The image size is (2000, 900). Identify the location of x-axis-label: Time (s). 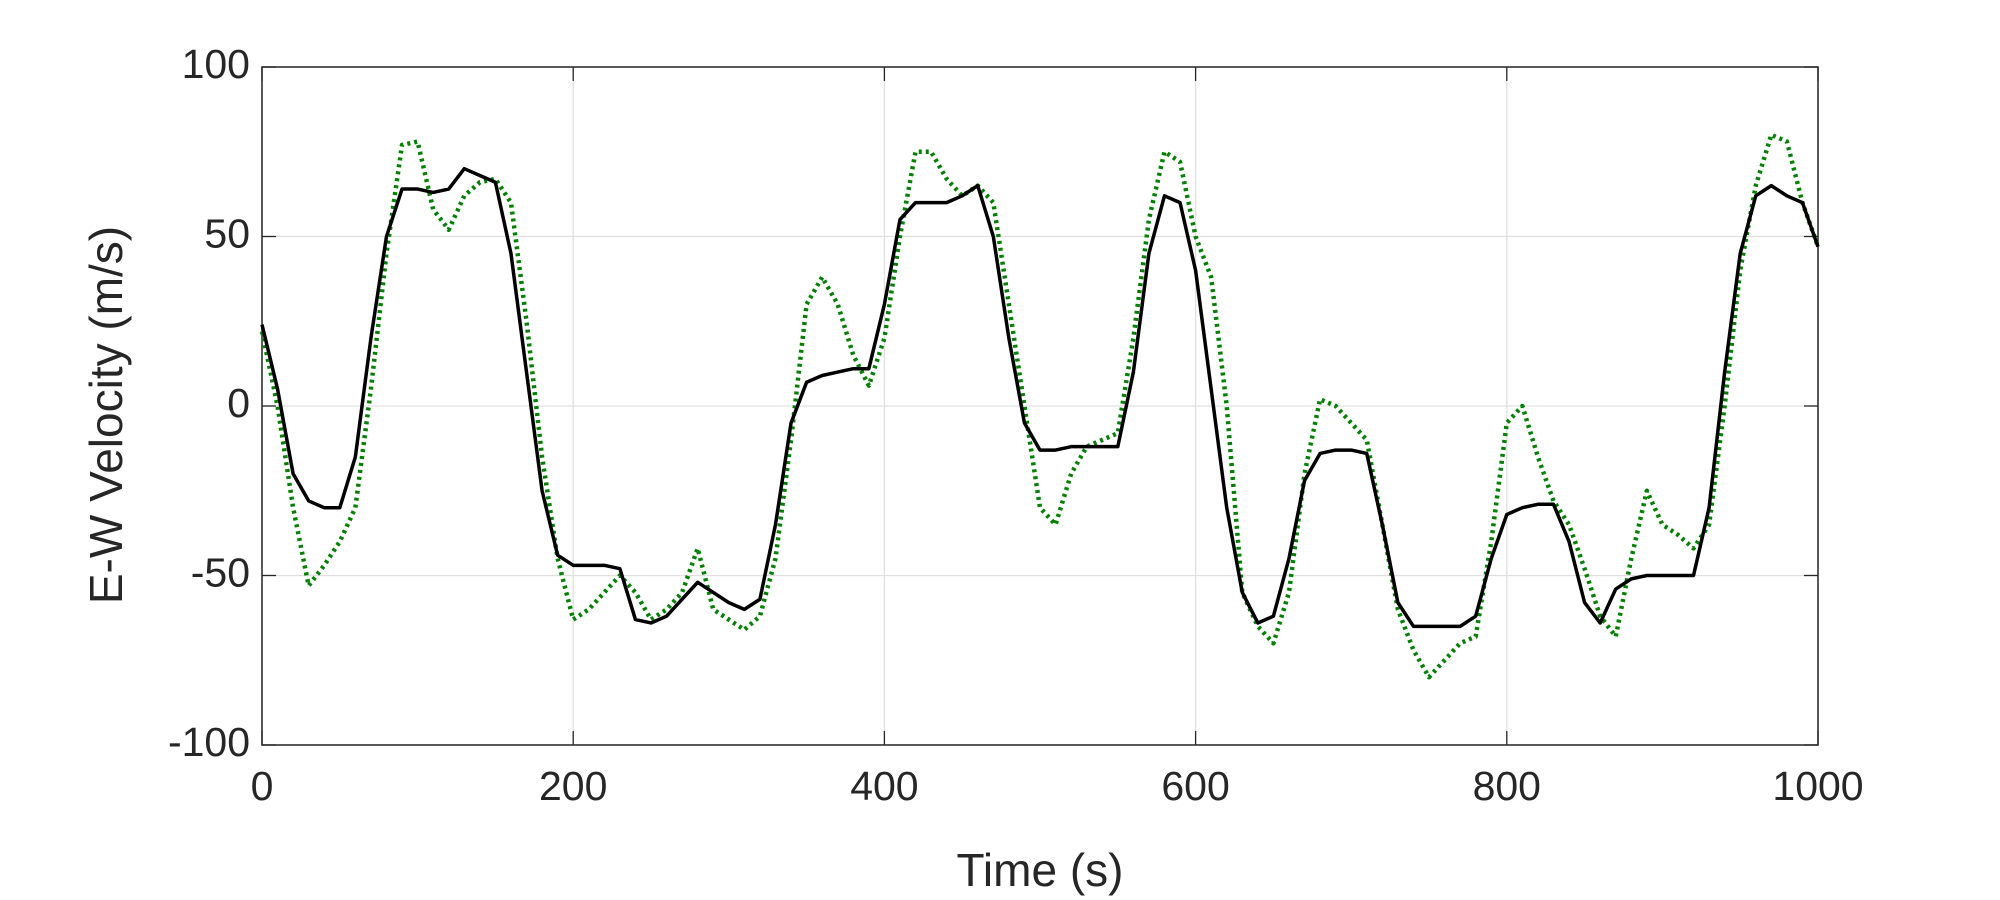
(1040, 870).